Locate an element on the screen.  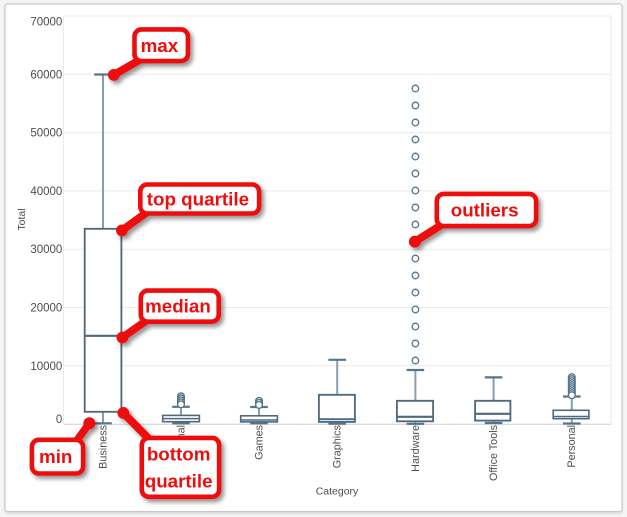
svg-text: Category is located at coordinates (337, 492).